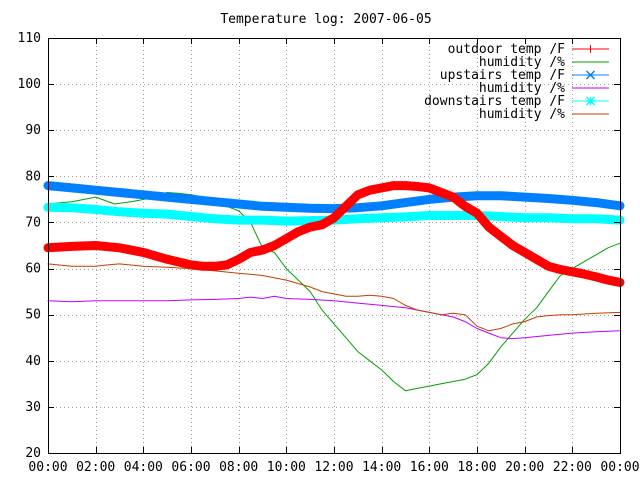 The image size is (640, 480). Describe the element at coordinates (33, 407) in the screenshot. I see `y-tick-label: 30` at that location.